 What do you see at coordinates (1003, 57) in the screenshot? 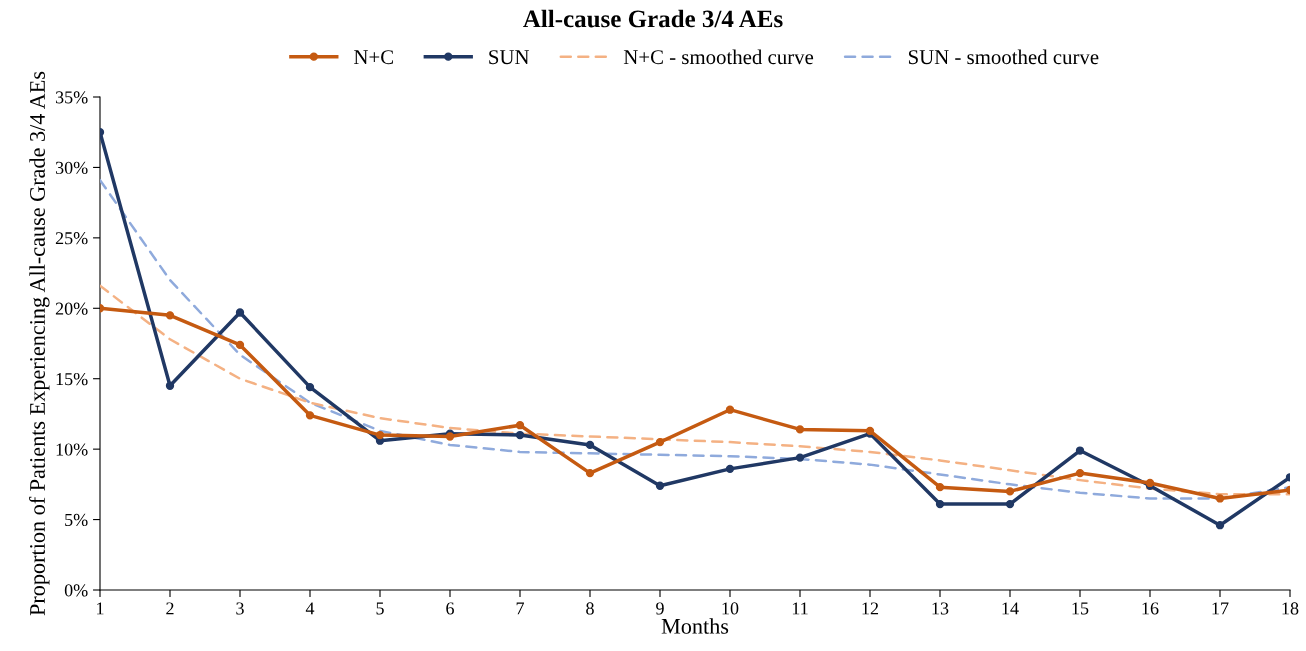
I see `legend-label: SUN - smoothed curve` at bounding box center [1003, 57].